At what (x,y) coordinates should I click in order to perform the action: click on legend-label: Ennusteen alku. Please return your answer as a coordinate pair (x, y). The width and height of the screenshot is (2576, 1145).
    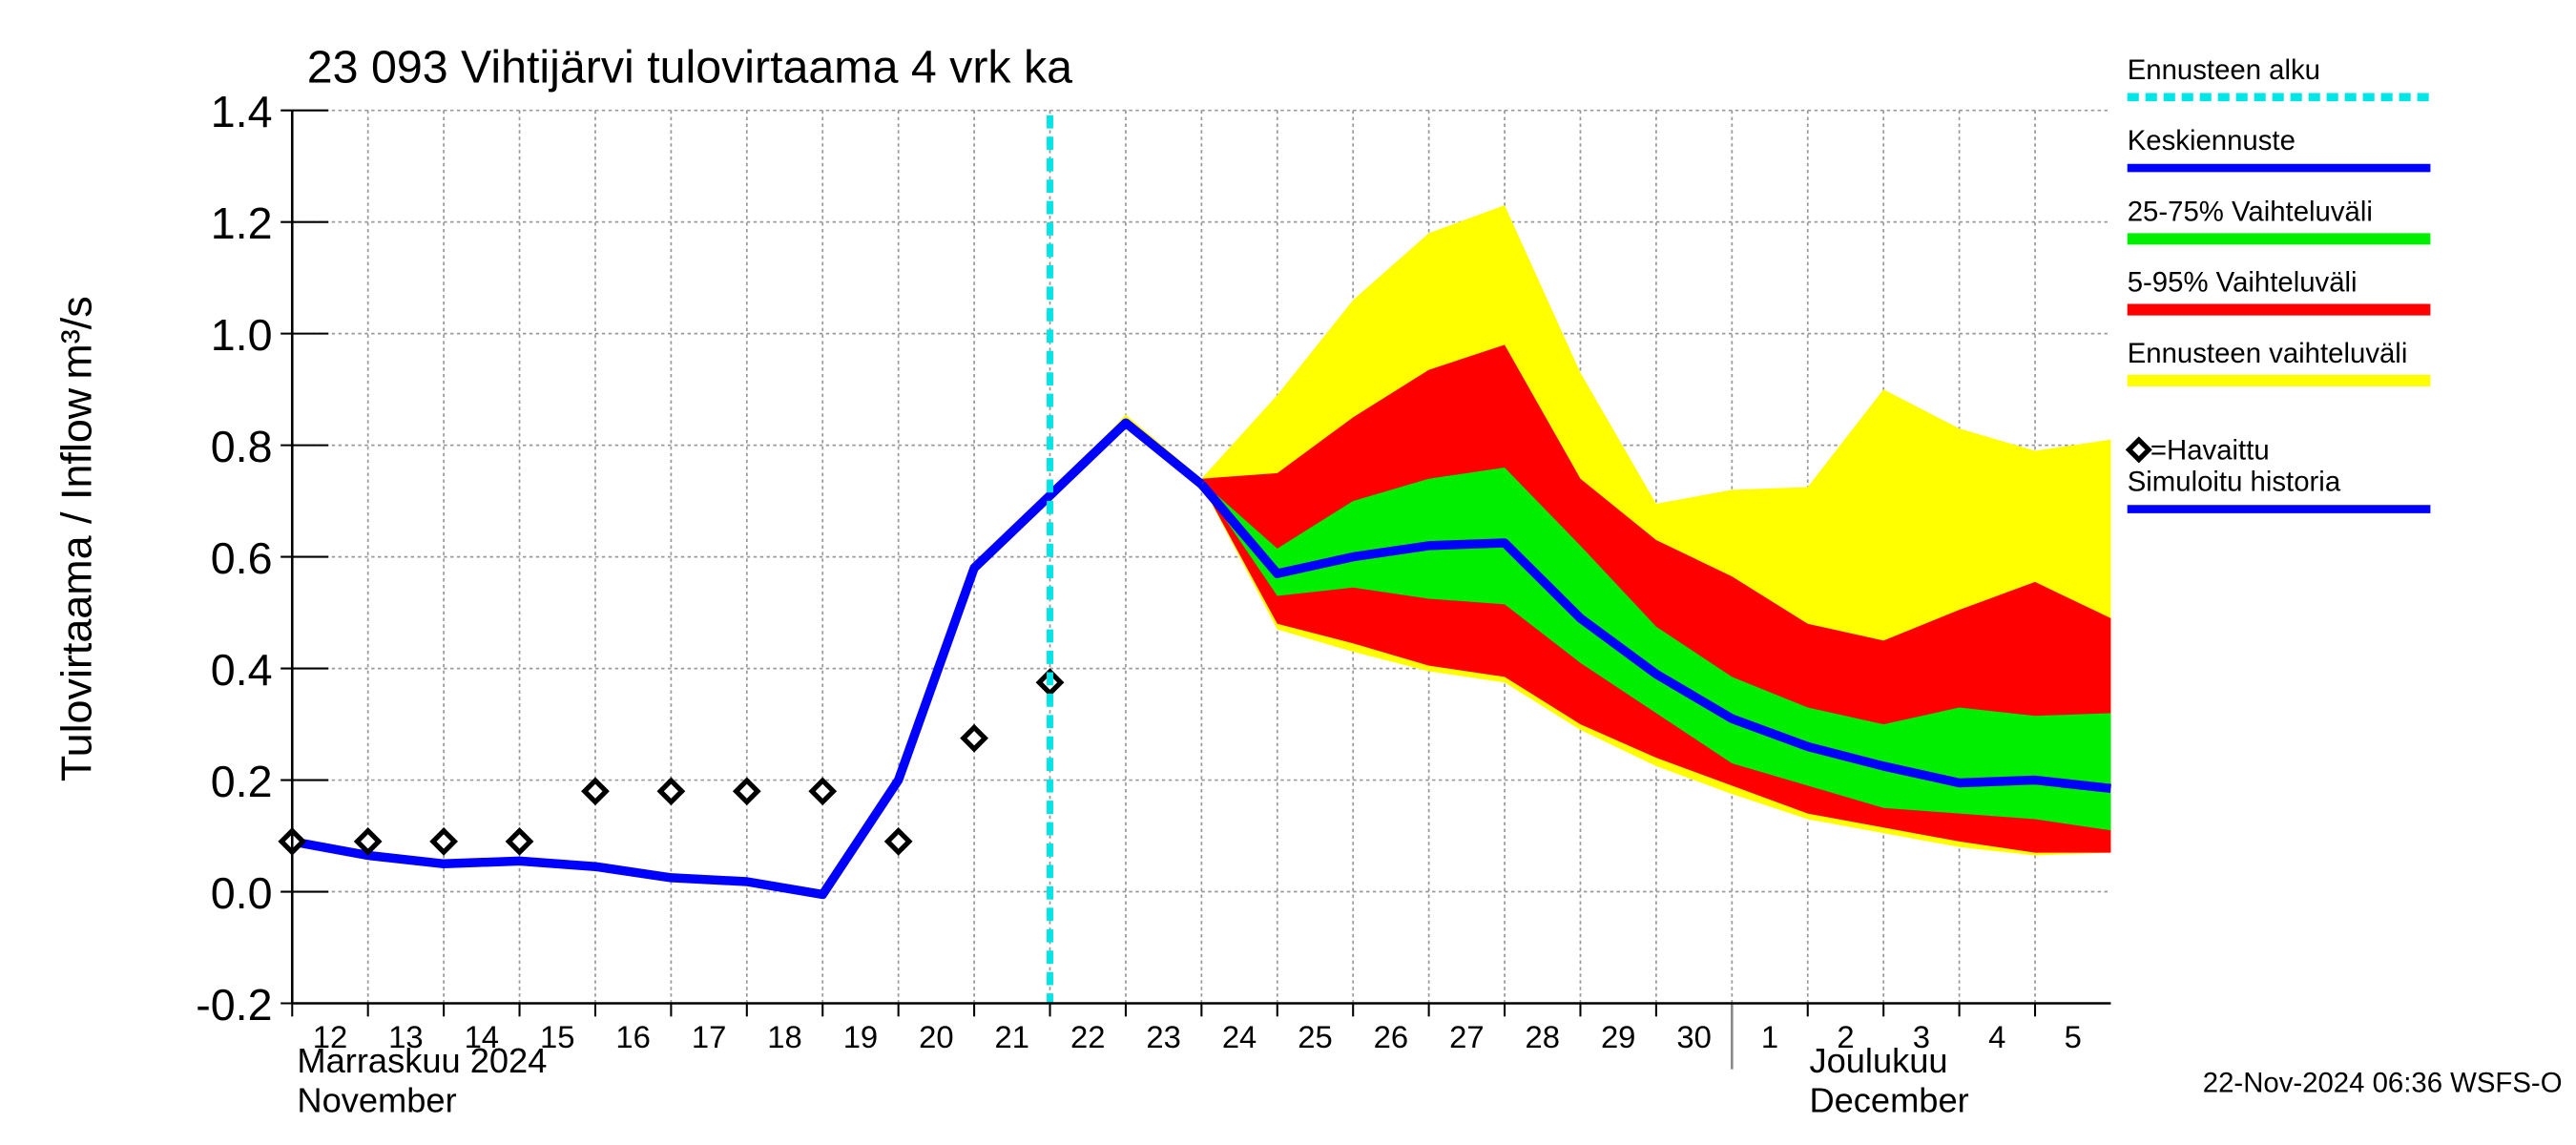
    Looking at the image, I should click on (2224, 70).